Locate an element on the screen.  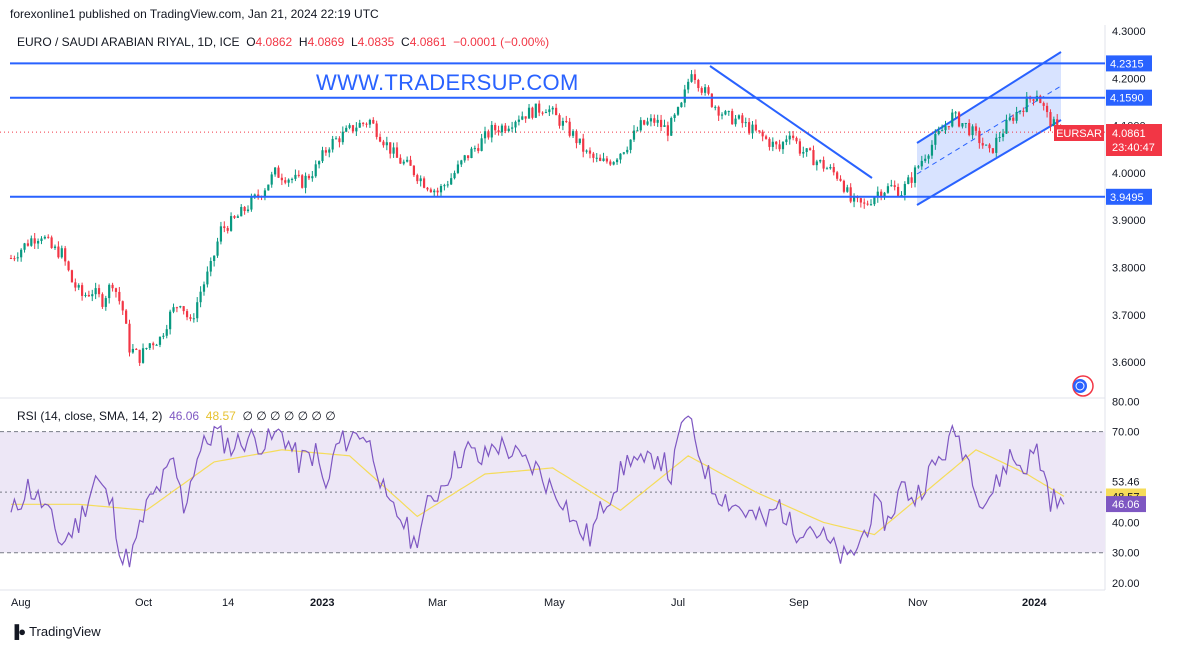
downtrend-line is located at coordinates (791, 122).